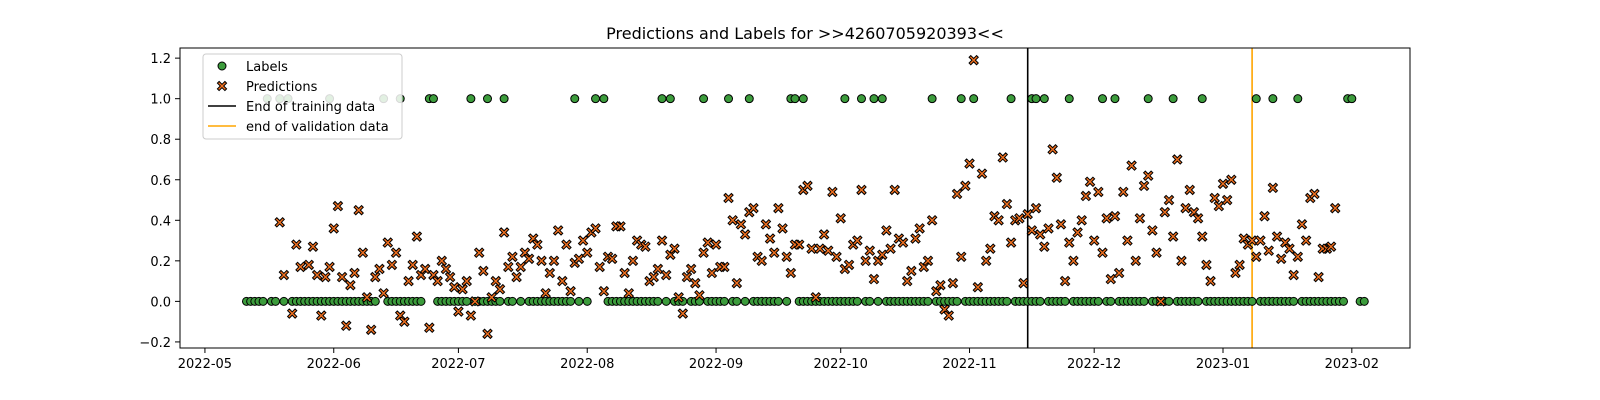 This screenshot has height=400, width=1600. I want to click on legend-swatch-labels, so click(222, 66).